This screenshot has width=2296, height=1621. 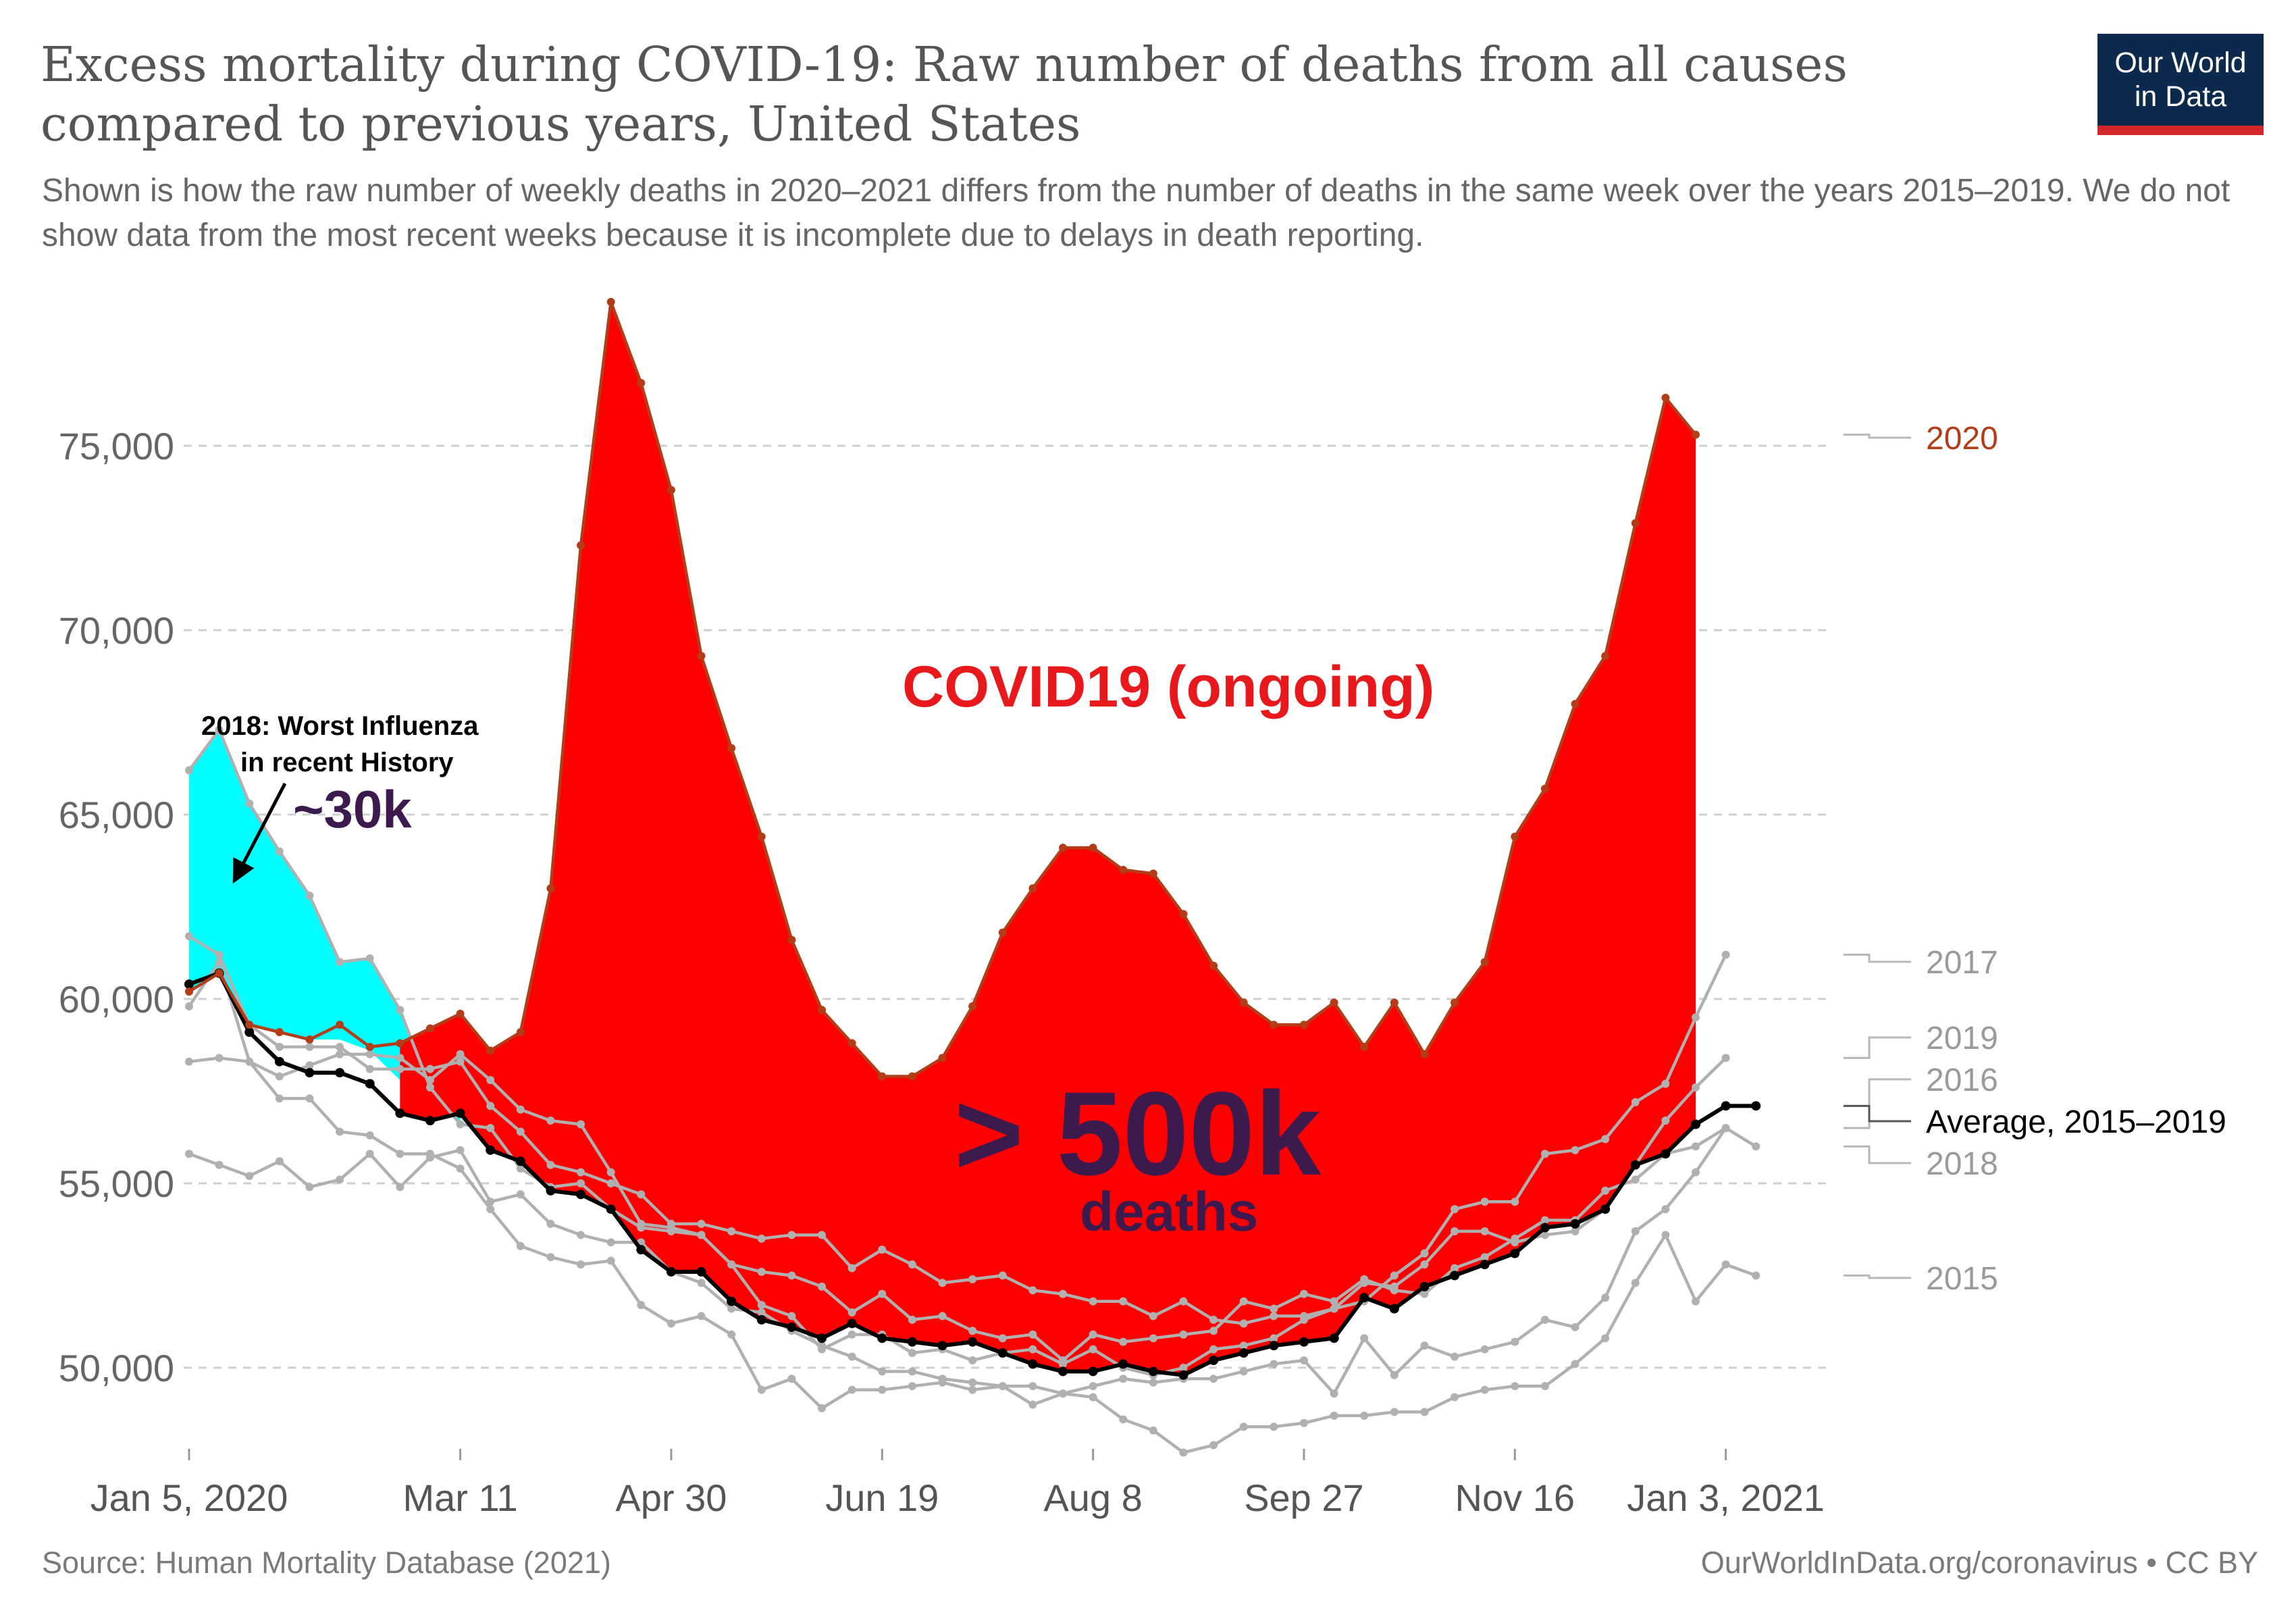 I want to click on end-label: 2017, so click(x=1962, y=963).